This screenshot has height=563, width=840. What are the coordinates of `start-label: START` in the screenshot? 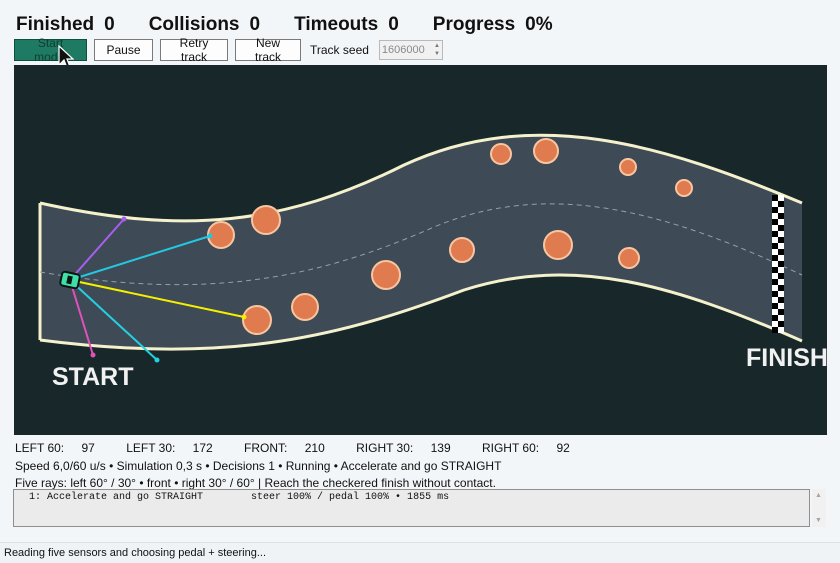 It's located at (92, 377).